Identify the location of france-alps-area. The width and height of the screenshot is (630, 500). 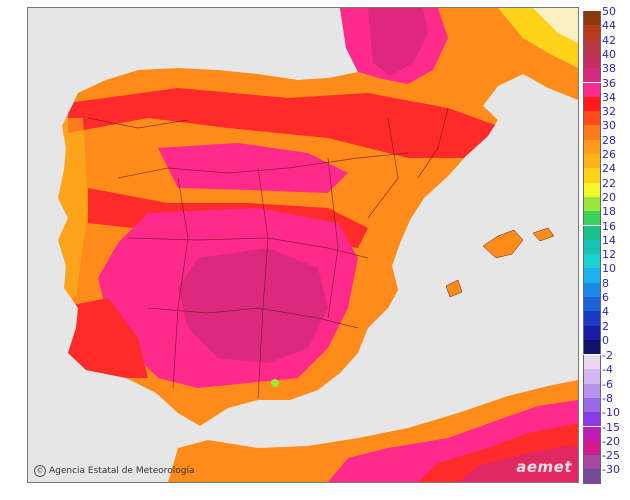
(555, 25).